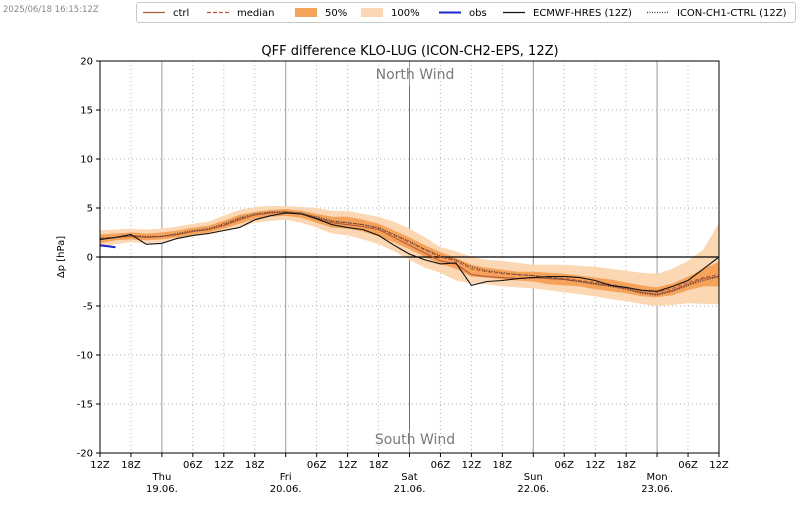 This screenshot has height=509, width=800. Describe the element at coordinates (533, 477) in the screenshot. I see `day-label: Sun` at that location.